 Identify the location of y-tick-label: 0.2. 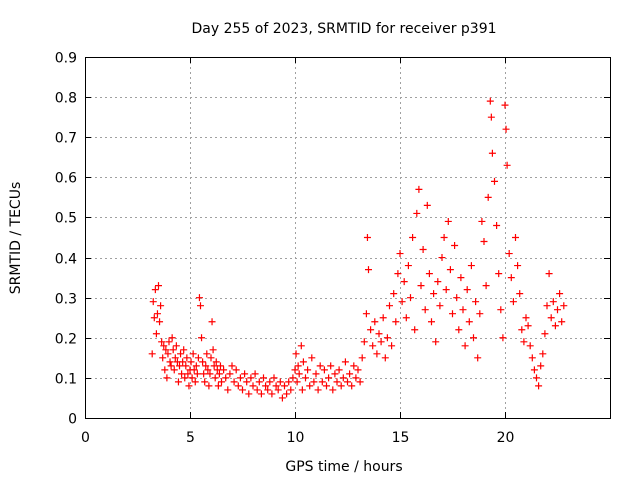
(66, 340).